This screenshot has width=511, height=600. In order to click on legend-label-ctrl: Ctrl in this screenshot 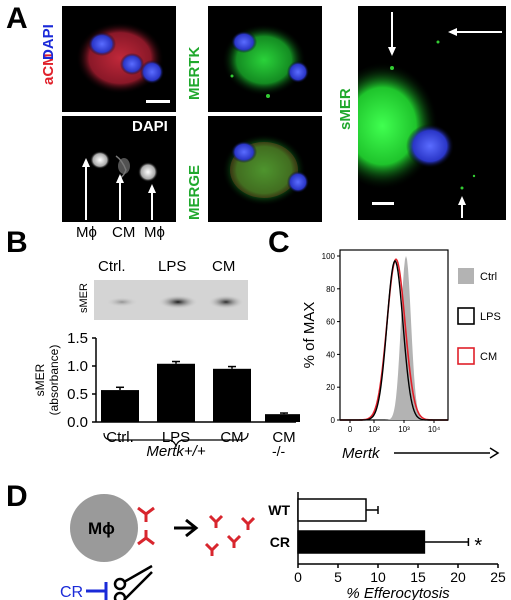, I will do `click(488, 277)`.